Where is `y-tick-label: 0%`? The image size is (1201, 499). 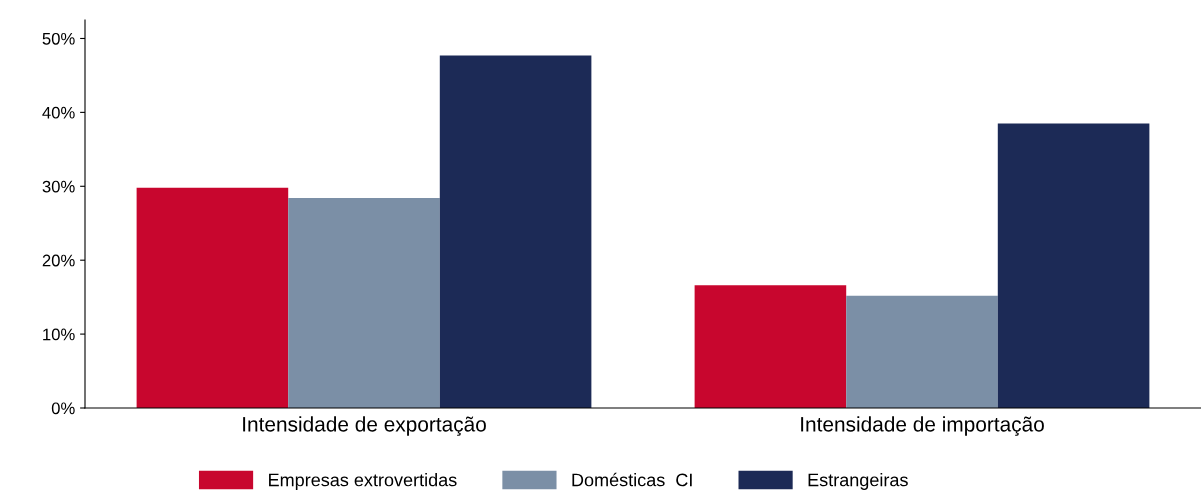 y-tick-label: 0% is located at coordinates (63, 408).